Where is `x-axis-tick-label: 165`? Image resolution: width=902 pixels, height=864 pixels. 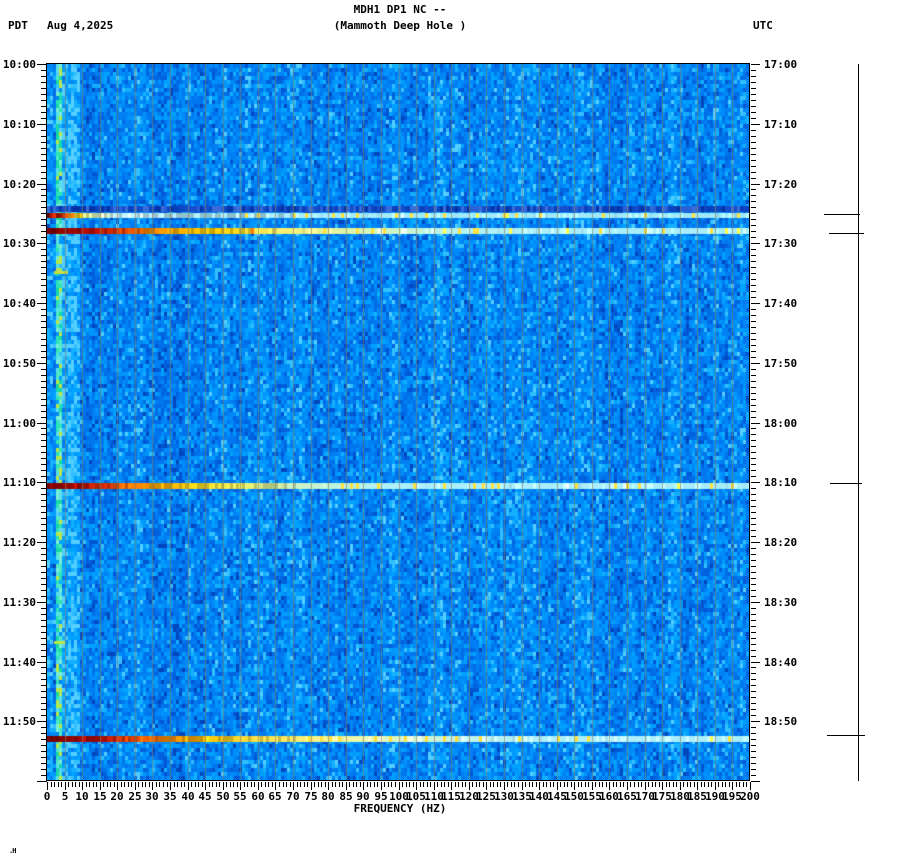 x-axis-tick-label: 165 is located at coordinates (627, 796).